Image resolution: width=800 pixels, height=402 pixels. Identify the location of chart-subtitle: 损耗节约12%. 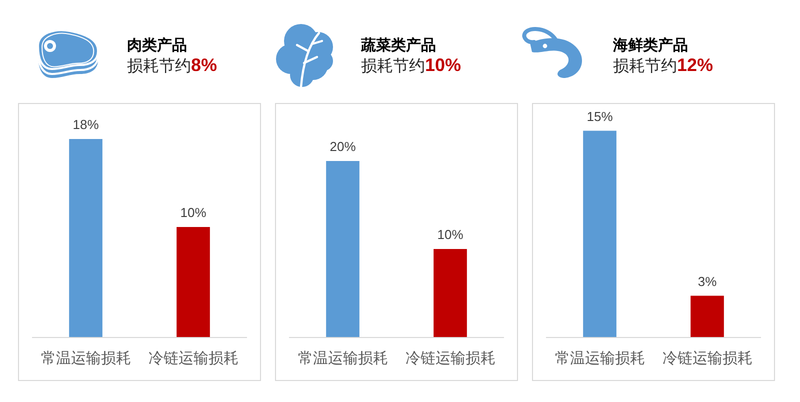
(663, 65).